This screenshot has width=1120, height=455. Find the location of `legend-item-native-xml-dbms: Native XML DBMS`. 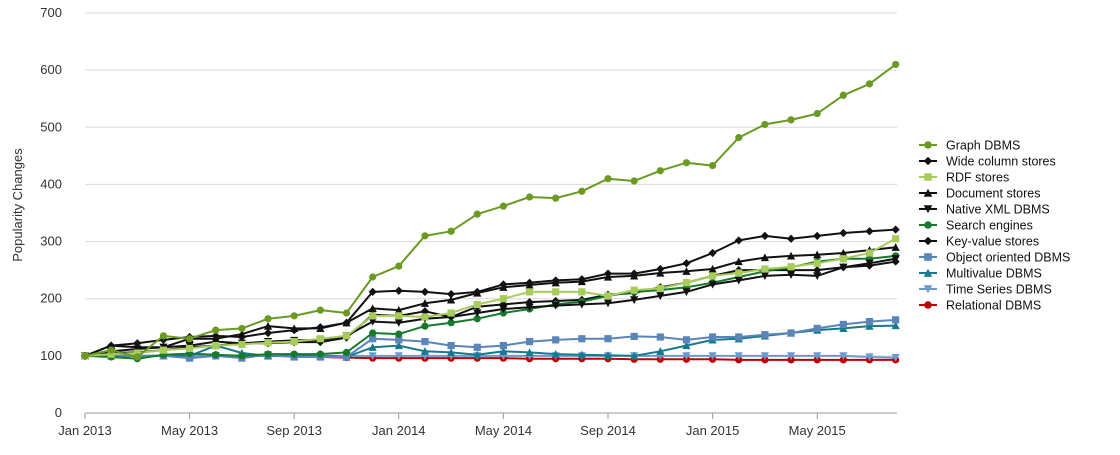

legend-item-native-xml-dbms: Native XML DBMS is located at coordinates (984, 210).